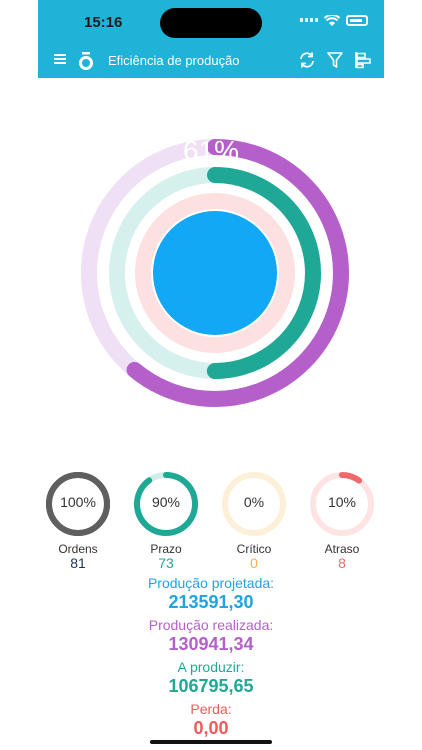  I want to click on atraso-label: Atraso, so click(342, 549).